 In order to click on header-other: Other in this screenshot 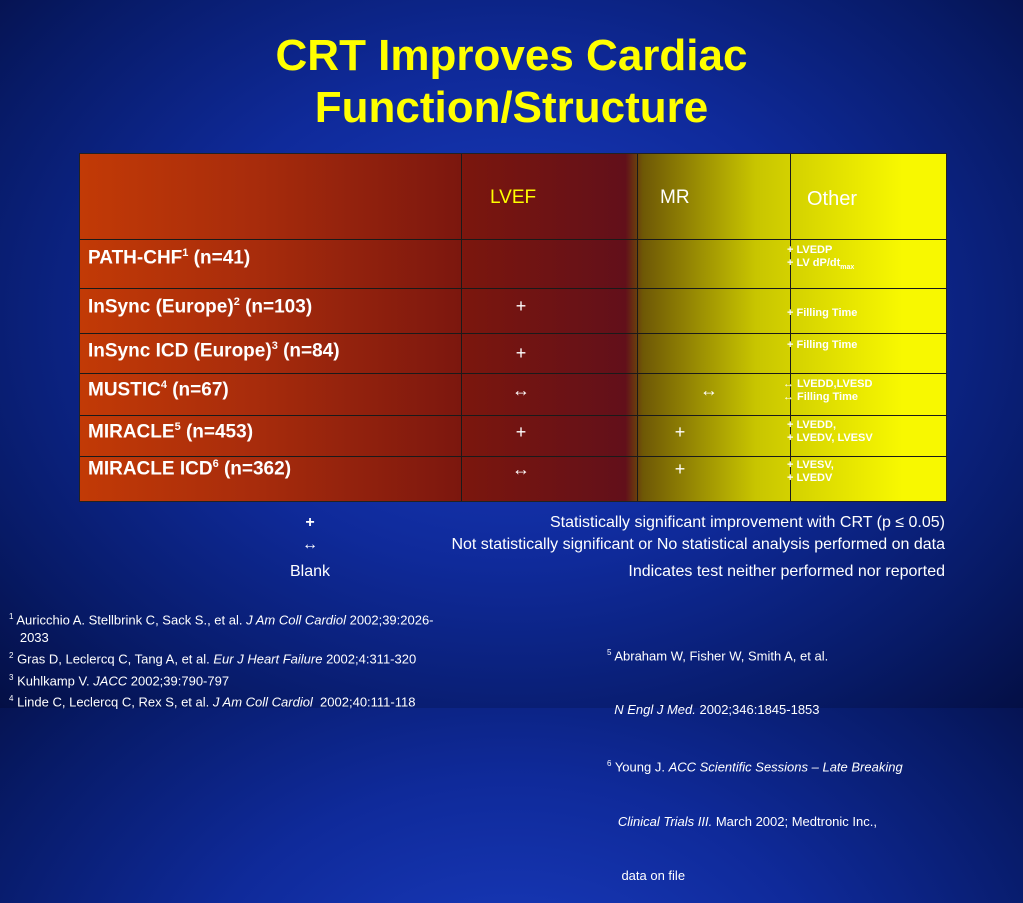, I will do `click(832, 199)`.